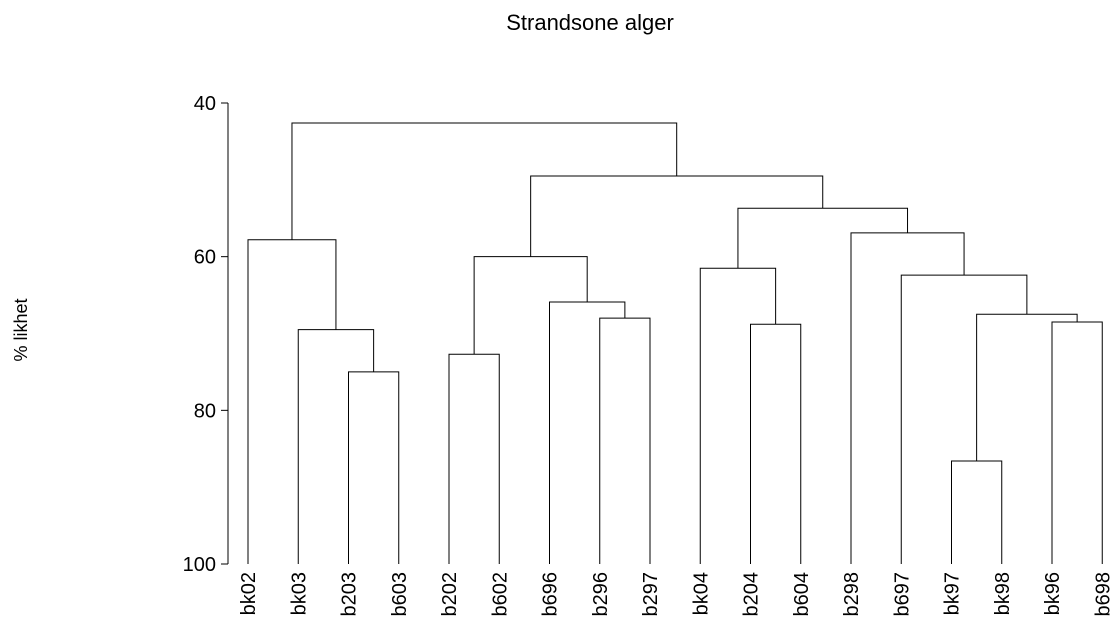 Image resolution: width=1115 pixels, height=628 pixels. What do you see at coordinates (1103, 594) in the screenshot?
I see `leaf-label: b698` at bounding box center [1103, 594].